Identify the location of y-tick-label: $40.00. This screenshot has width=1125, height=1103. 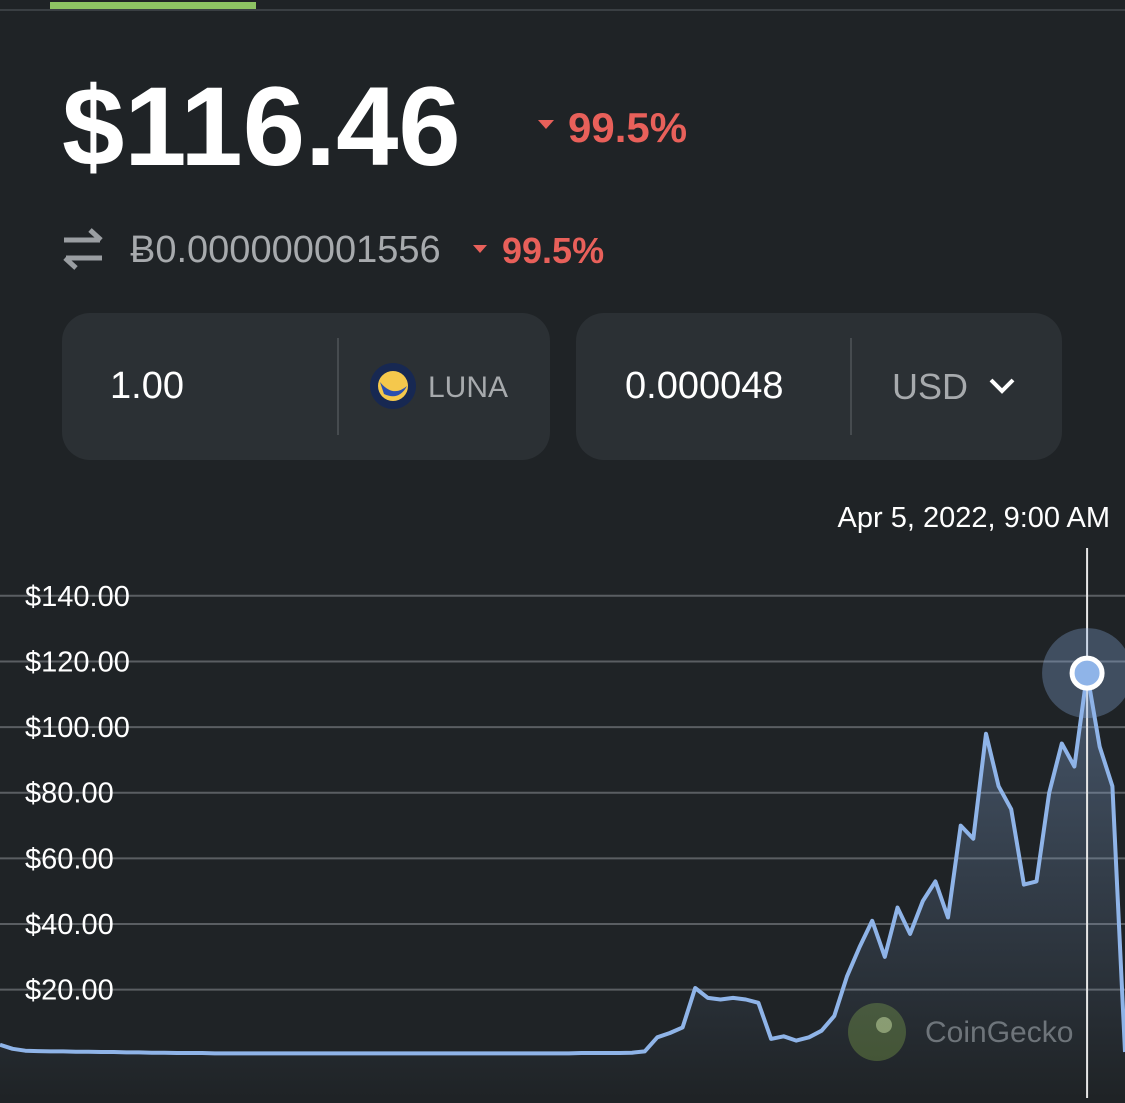
(69, 925).